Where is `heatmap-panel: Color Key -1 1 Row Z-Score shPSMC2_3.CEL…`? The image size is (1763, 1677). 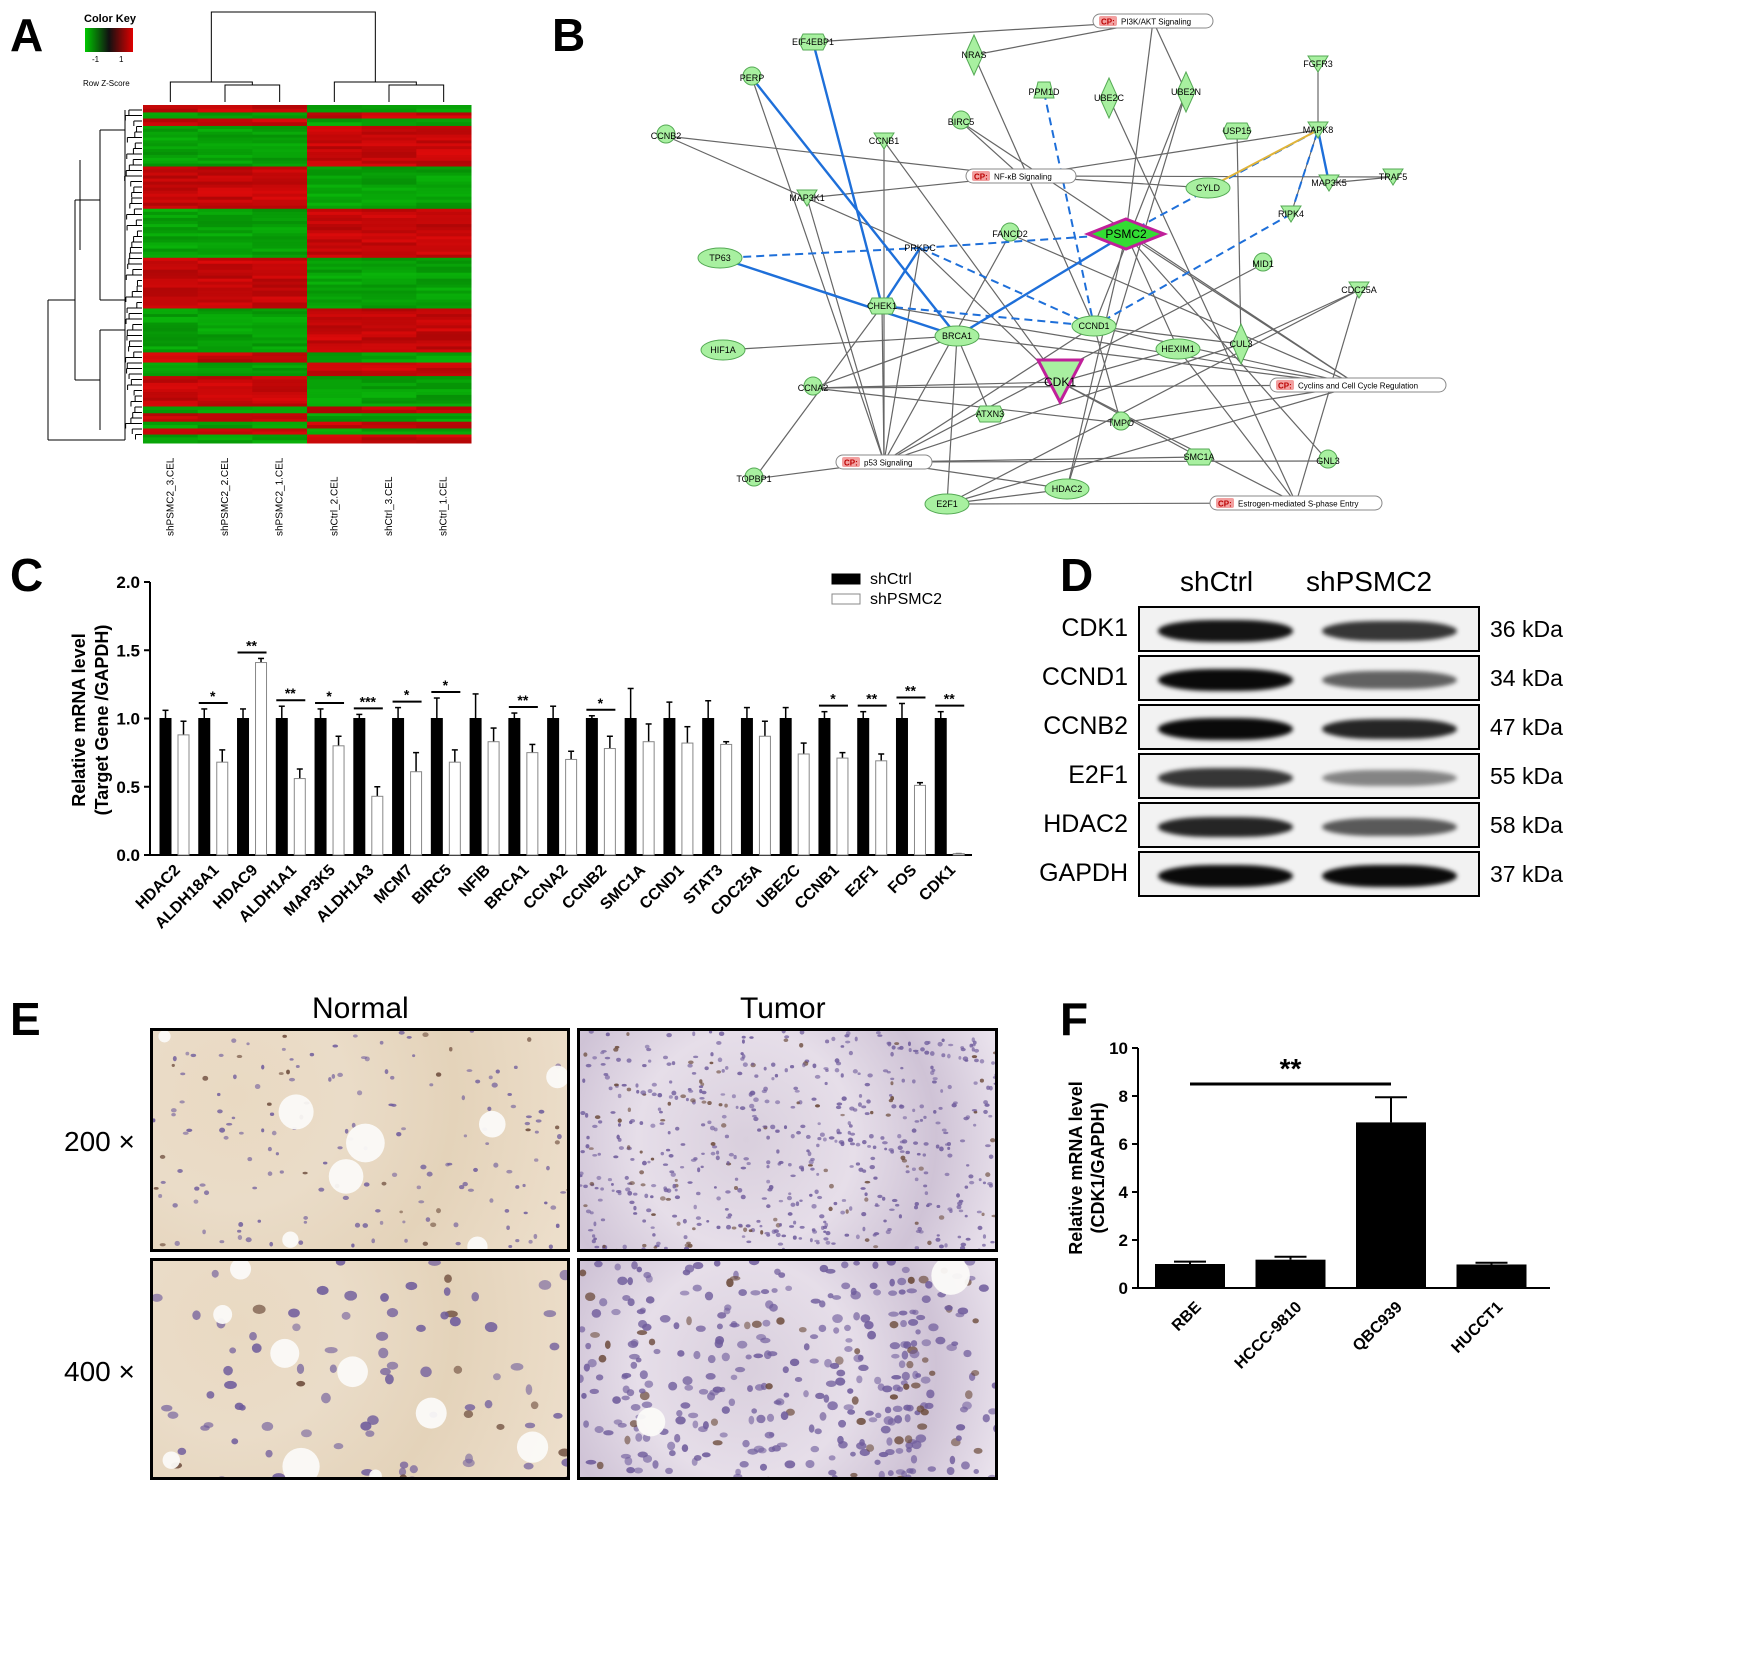
heatmap-panel: Color Key -1 1 Row Z-Score shPSMC2_3.CEL… is located at coordinates (259, 273).